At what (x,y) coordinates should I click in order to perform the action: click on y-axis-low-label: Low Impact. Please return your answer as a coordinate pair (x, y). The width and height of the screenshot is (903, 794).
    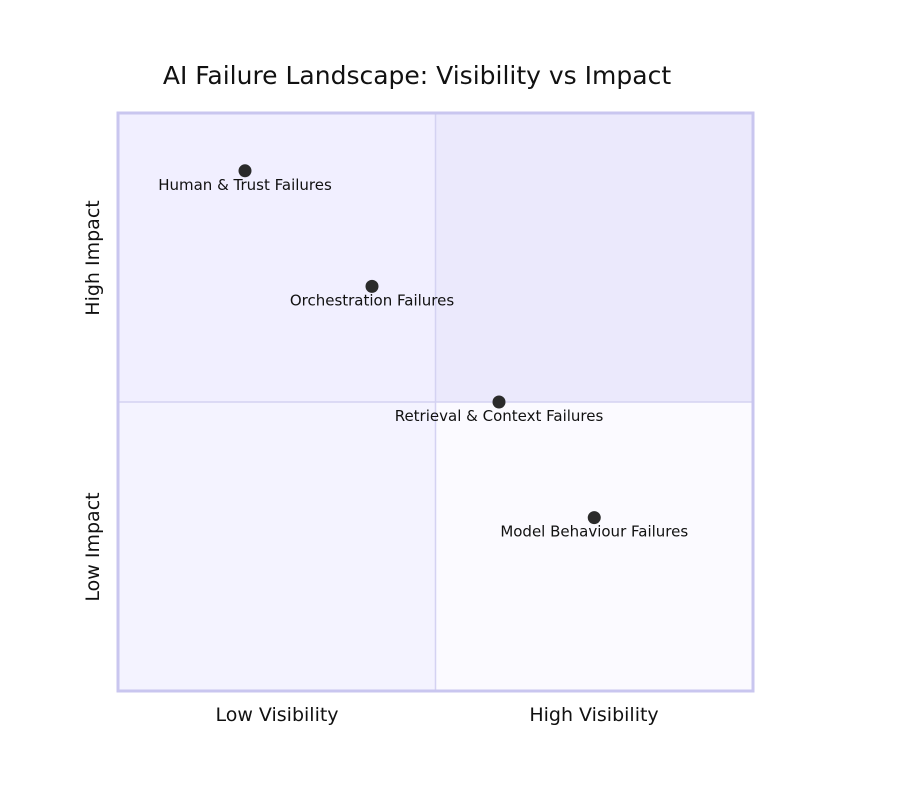
    Looking at the image, I should click on (93, 546).